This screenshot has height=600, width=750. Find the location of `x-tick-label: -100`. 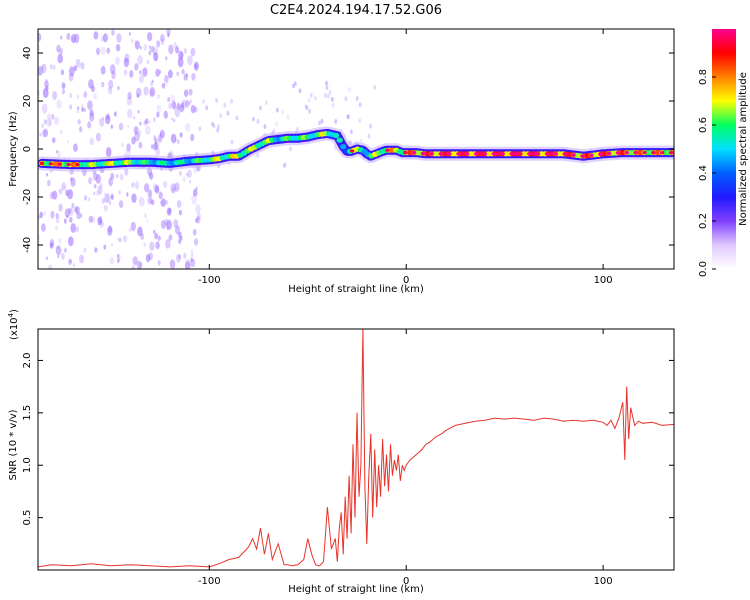

x-tick-label: -100 is located at coordinates (209, 280).